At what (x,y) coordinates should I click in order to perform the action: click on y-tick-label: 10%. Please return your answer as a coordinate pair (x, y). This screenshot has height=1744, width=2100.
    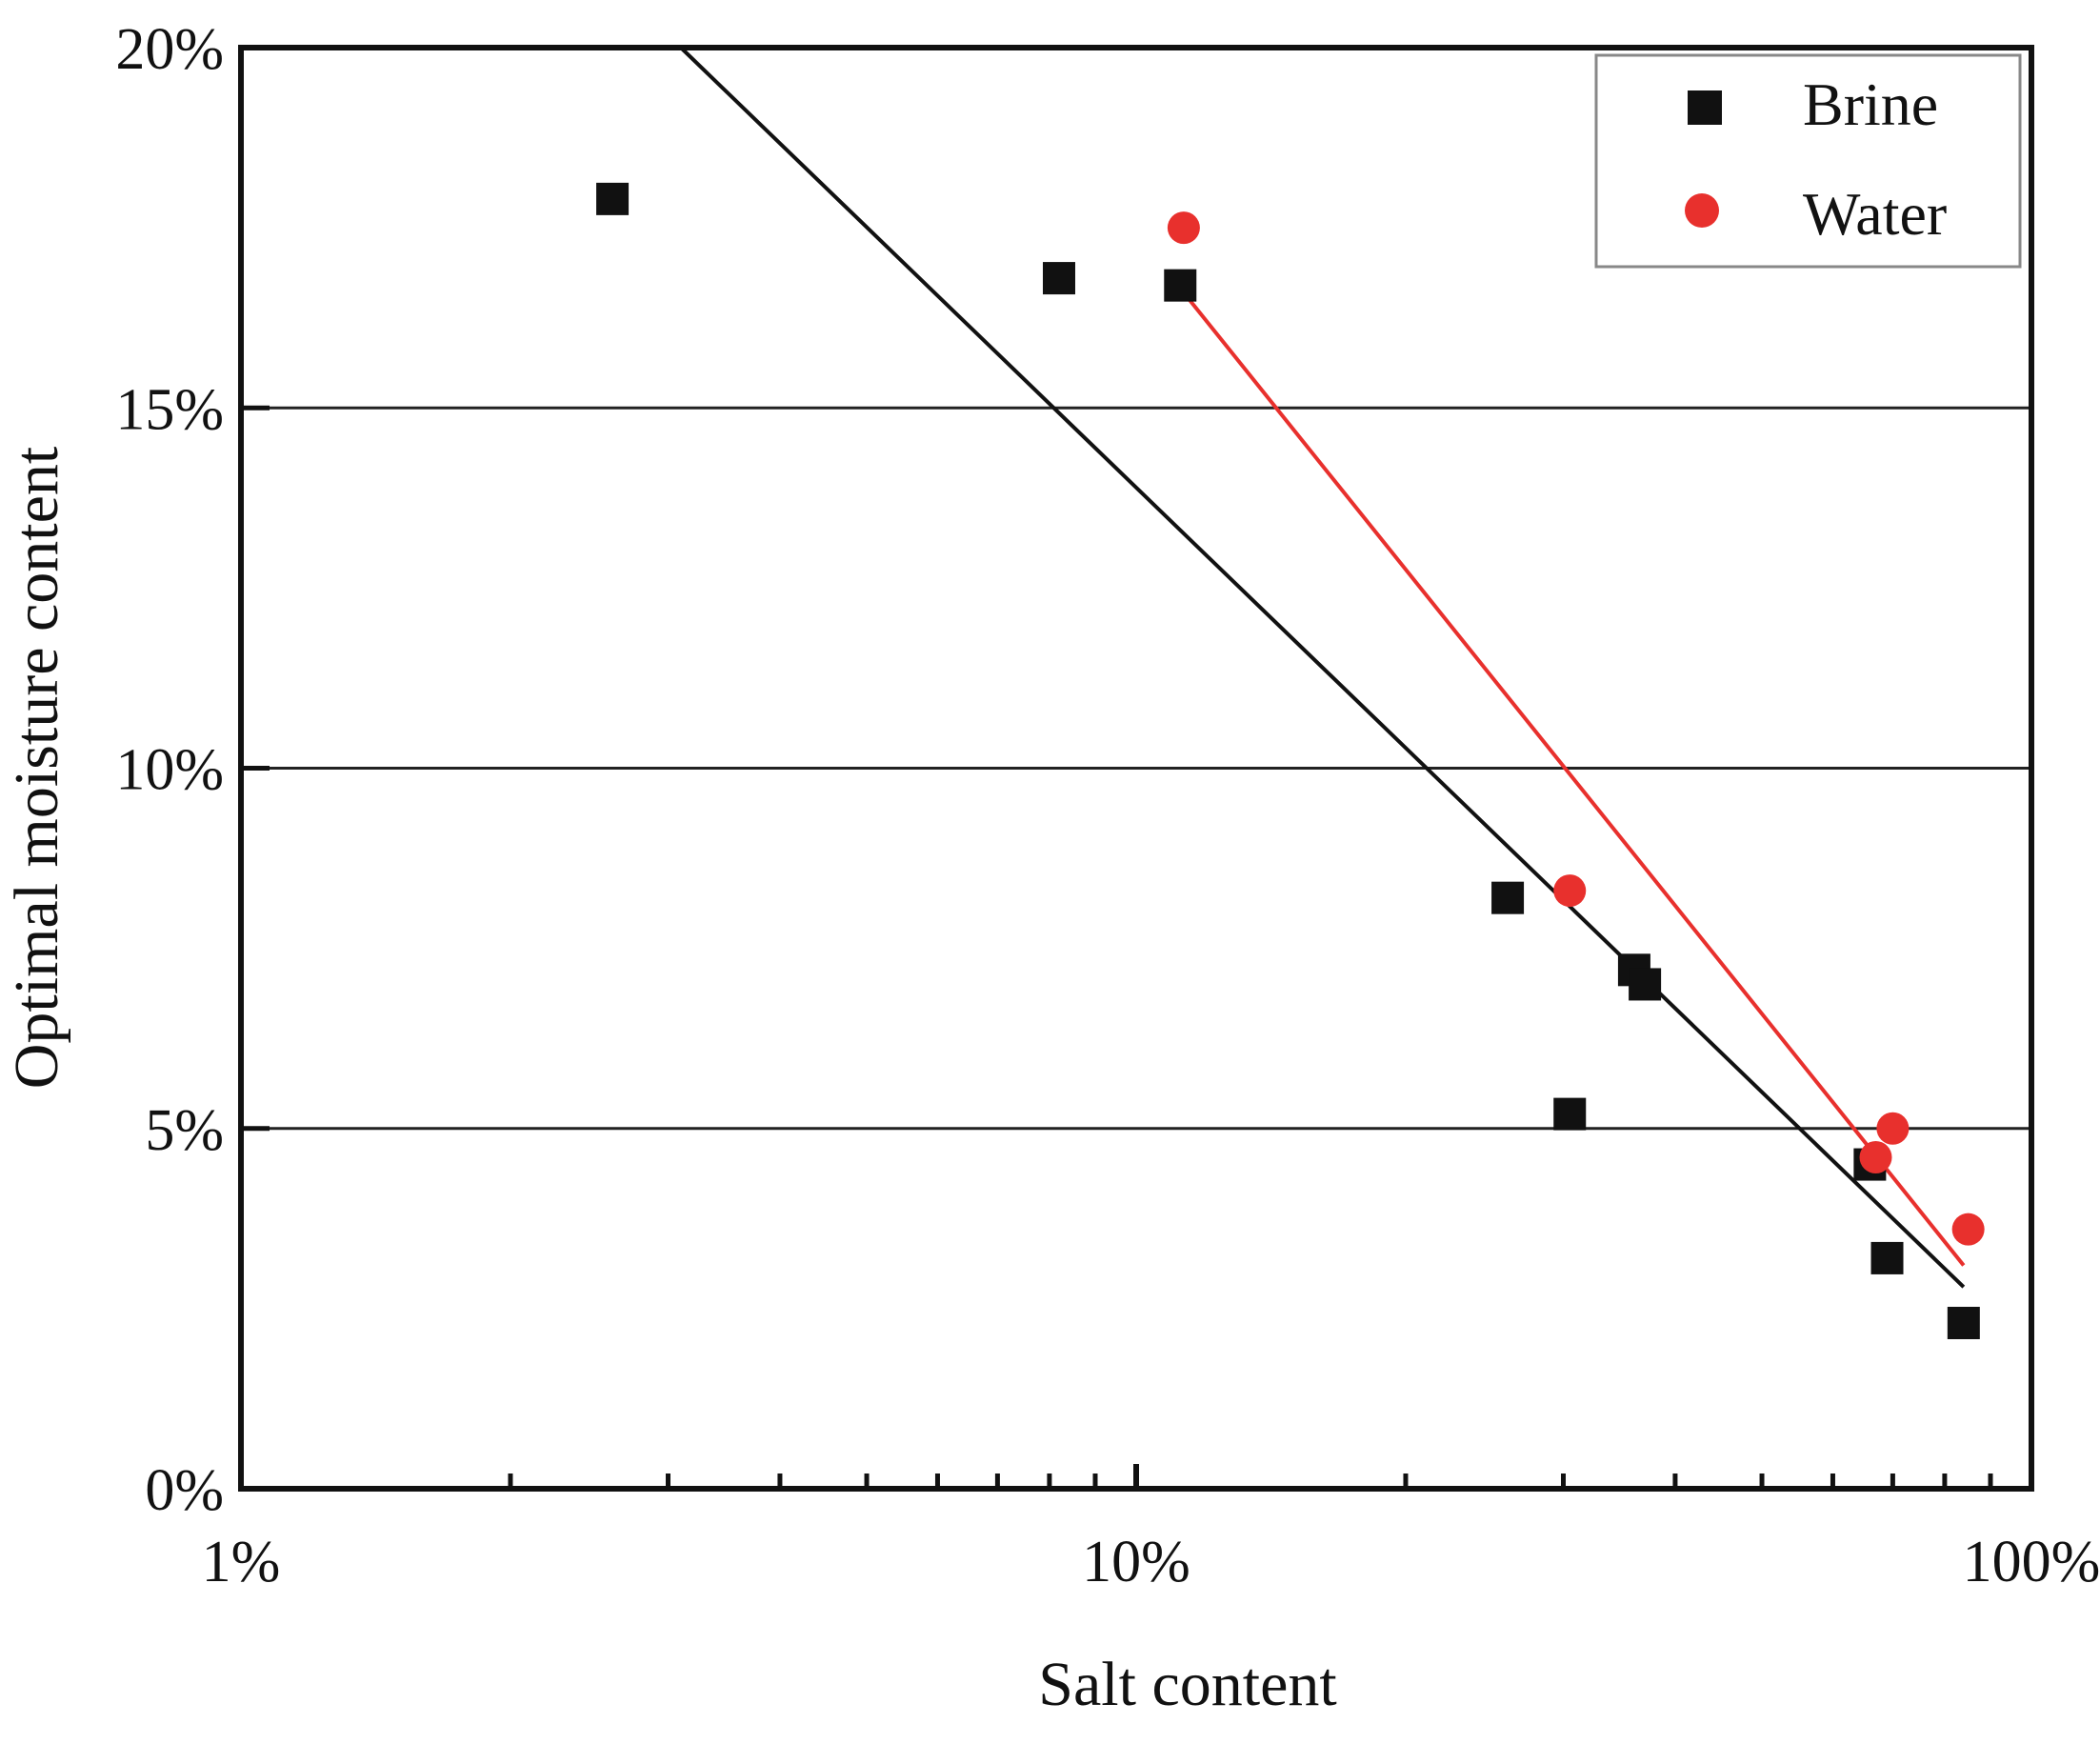
    Looking at the image, I should click on (169, 770).